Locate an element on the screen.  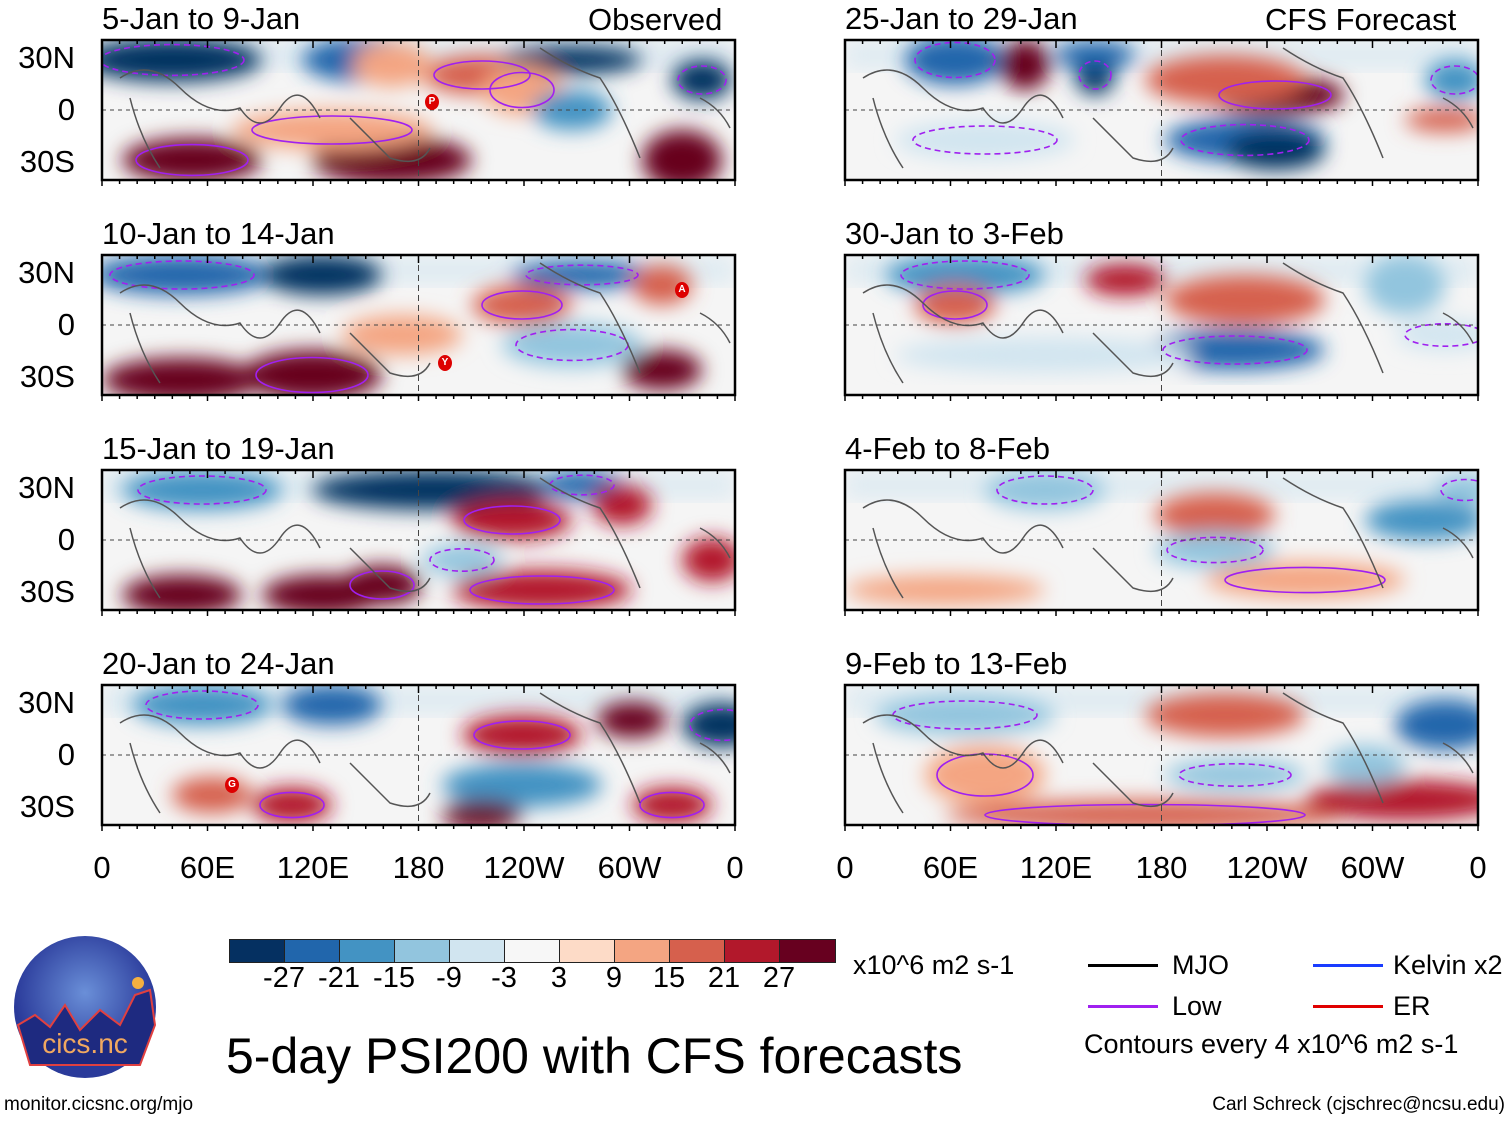
tropical-cyclone-marker: A is located at coordinates (682, 290).